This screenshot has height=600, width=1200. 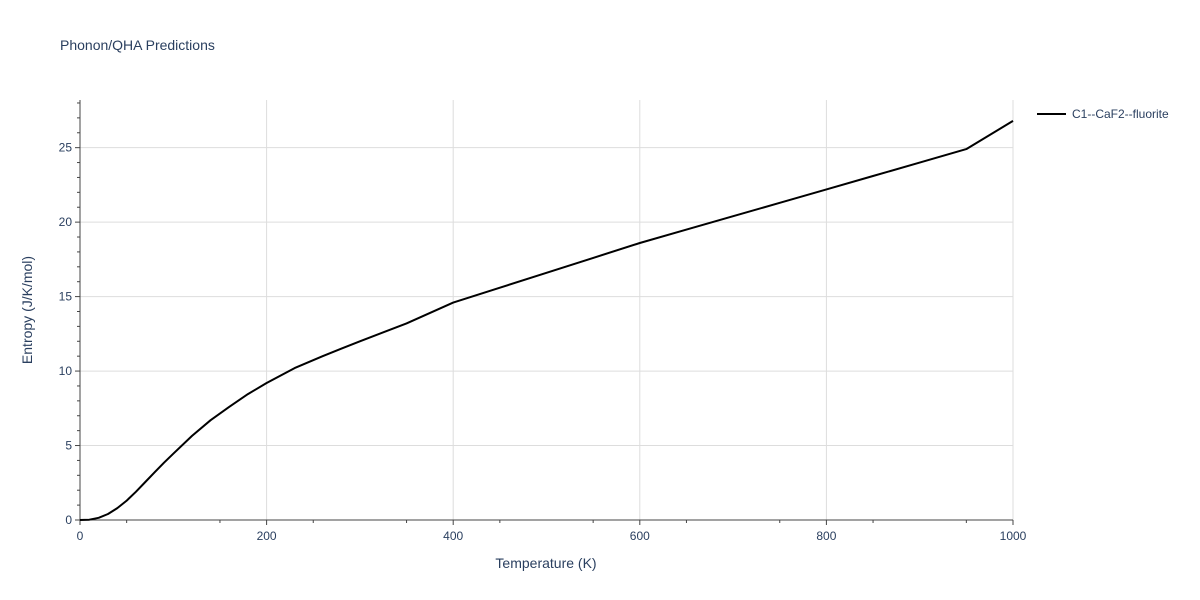 I want to click on x-axis-ticks: 0 200 400 600 800 1000, so click(x=552, y=531).